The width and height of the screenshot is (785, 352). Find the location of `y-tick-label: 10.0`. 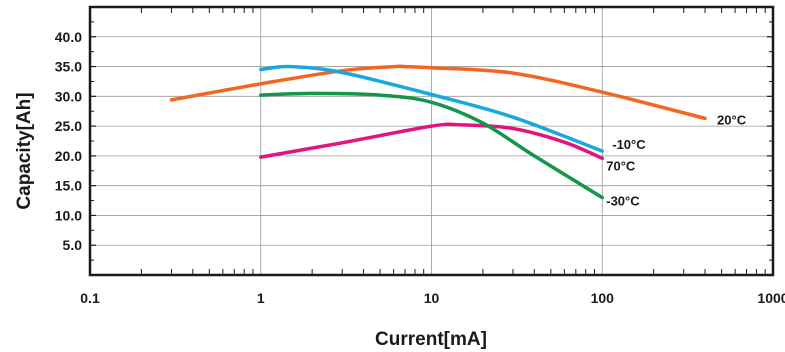

y-tick-label: 10.0 is located at coordinates (68, 215).